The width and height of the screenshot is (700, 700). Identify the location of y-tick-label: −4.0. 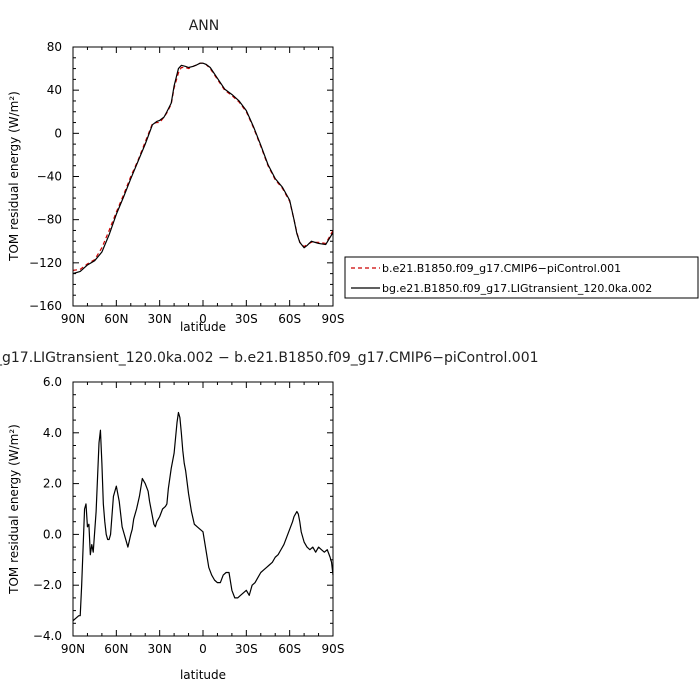
(47, 636).